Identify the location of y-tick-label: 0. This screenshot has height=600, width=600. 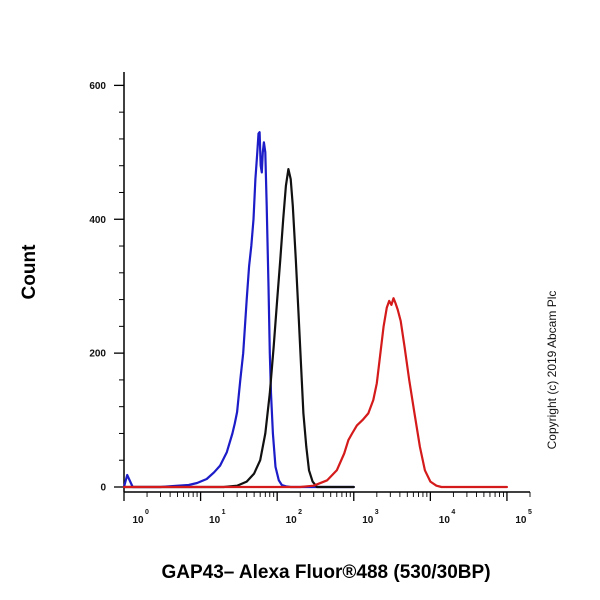
(103, 488).